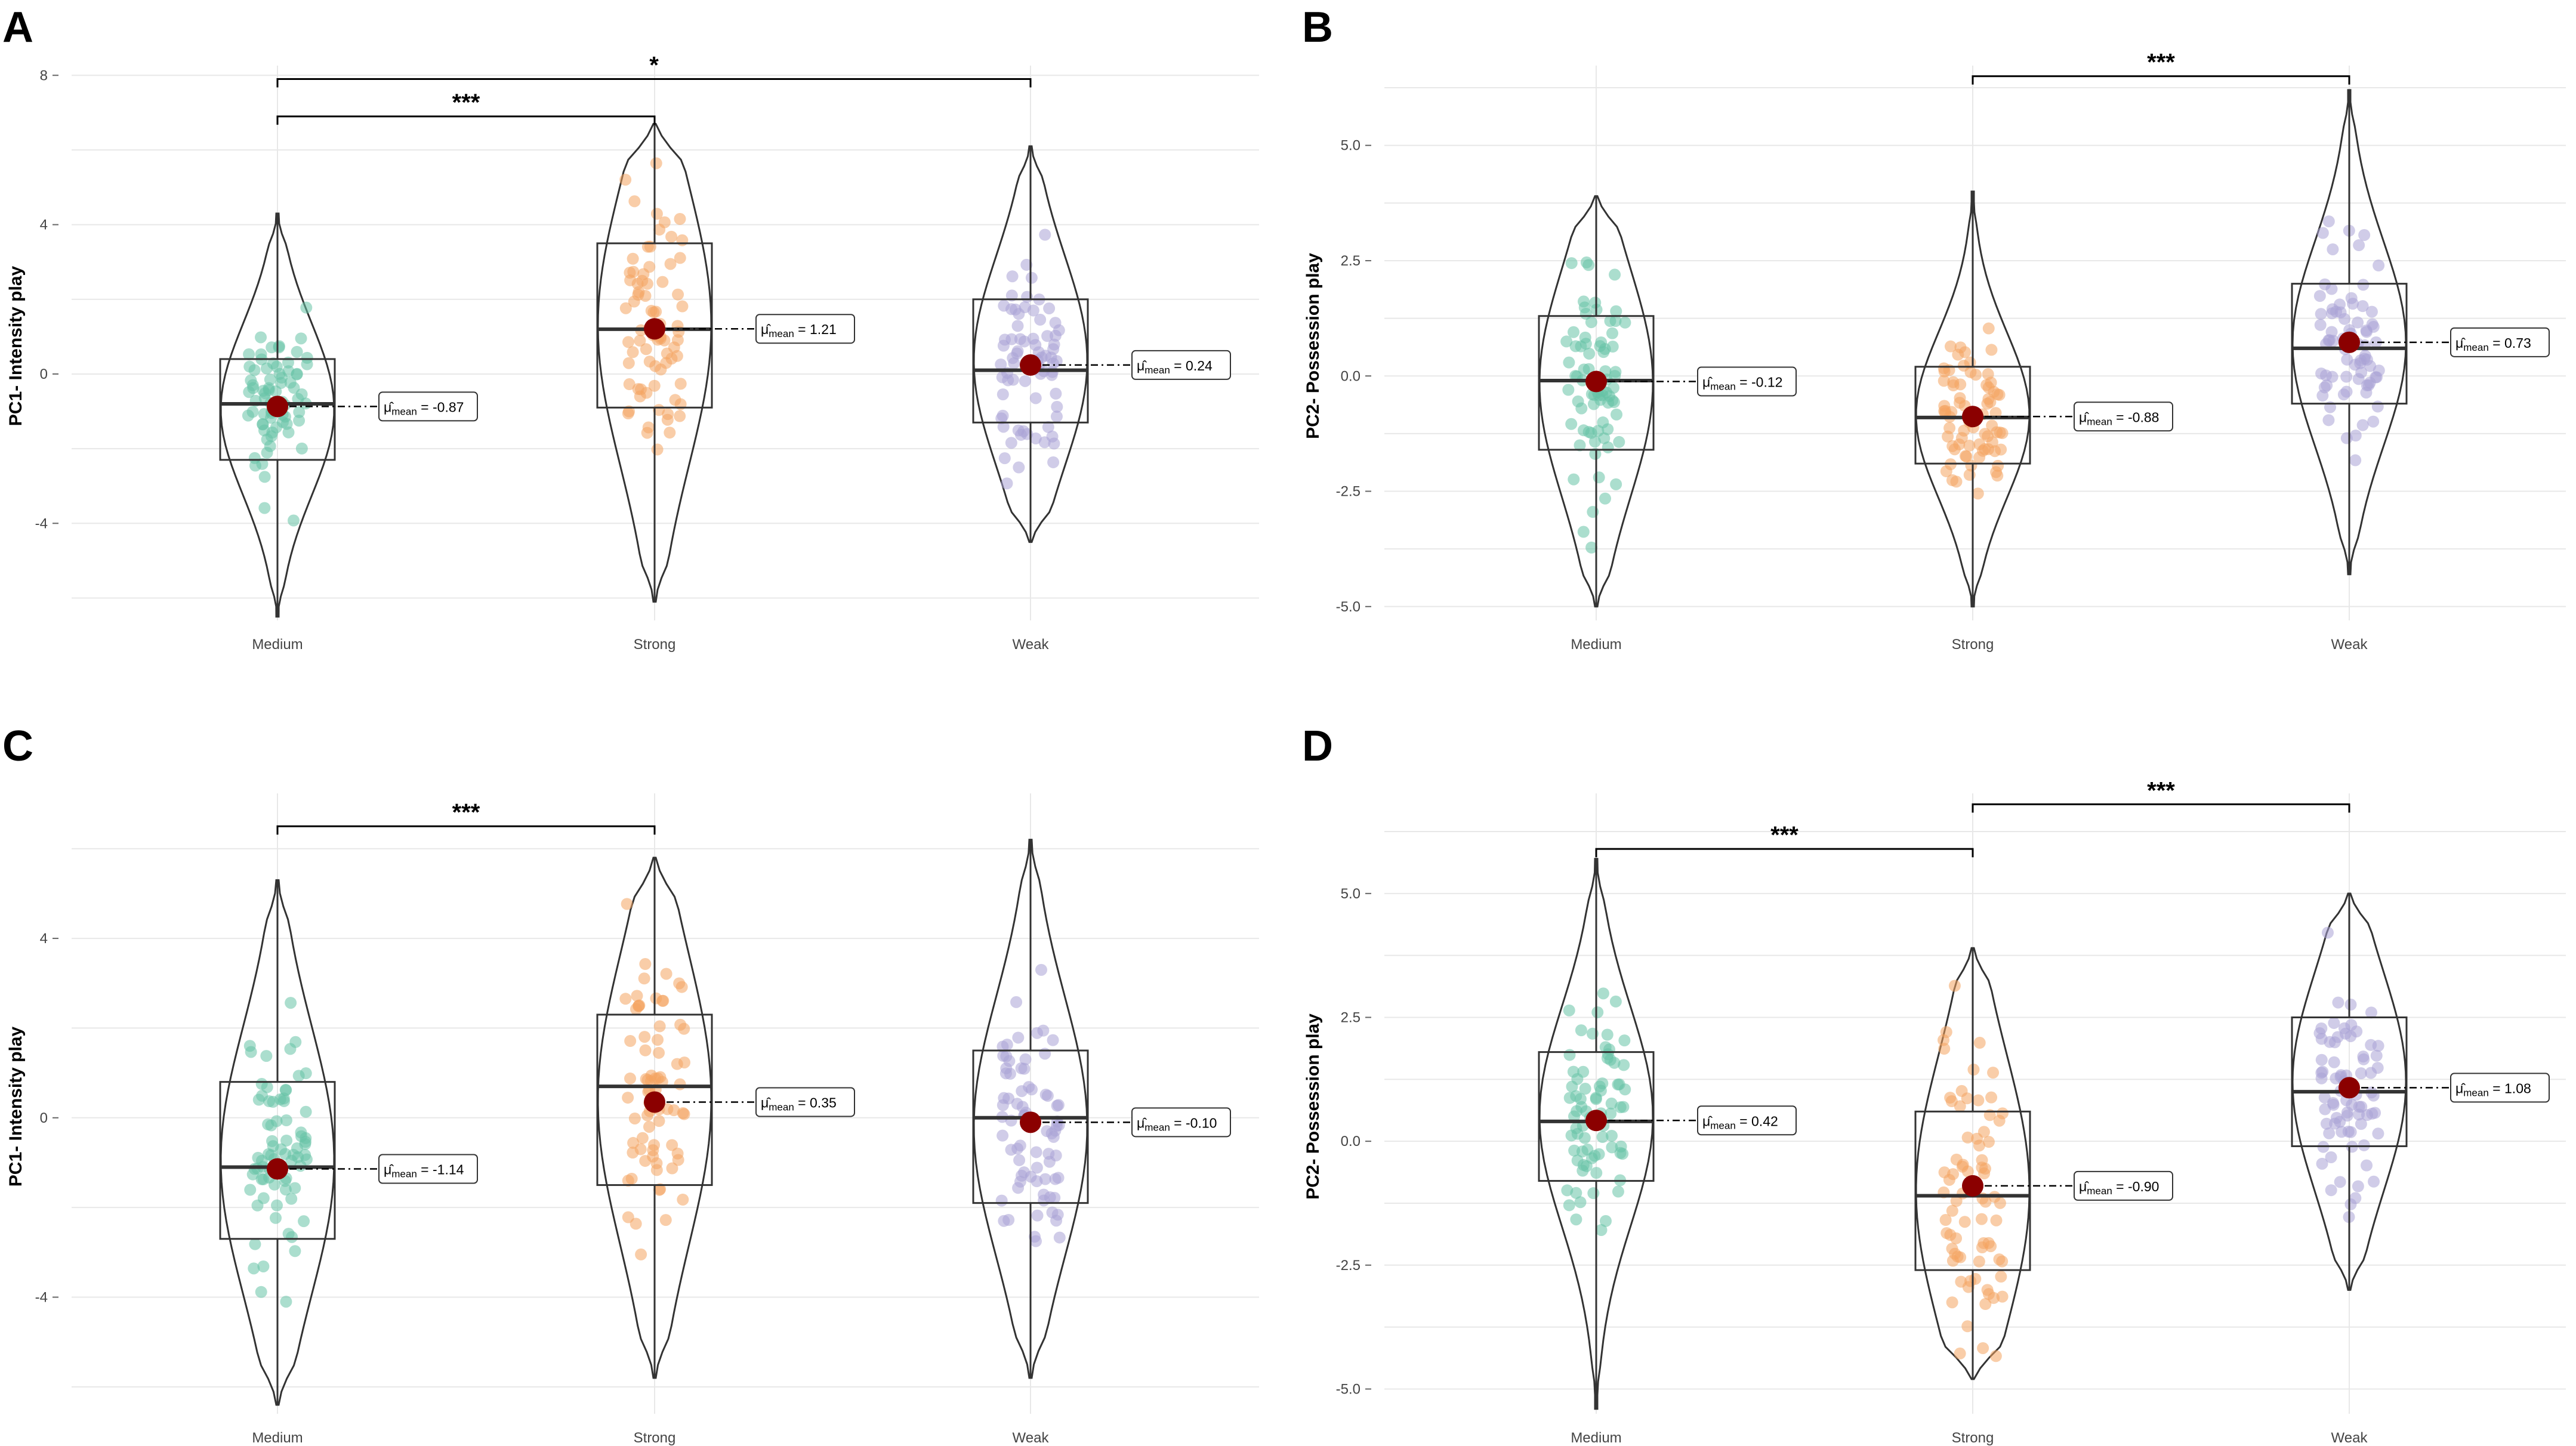  I want to click on mean-label-text: μ̂mean = -0.88, so click(2119, 418).